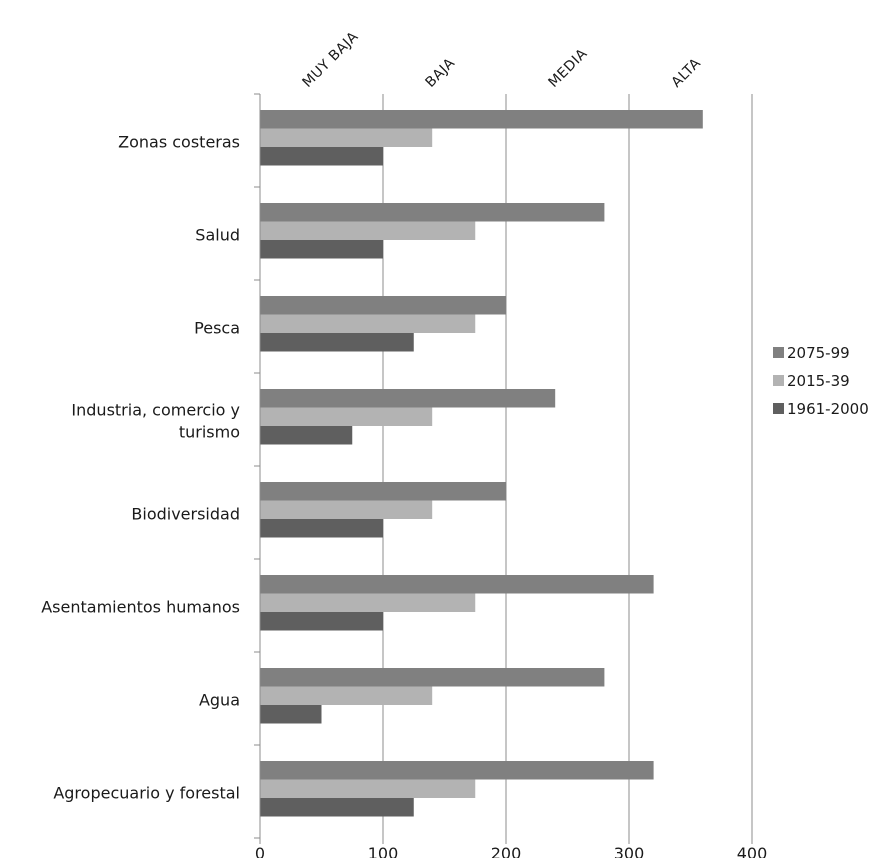 The height and width of the screenshot is (858, 889). What do you see at coordinates (687, 73) in the screenshot?
I see `top-category-label: ALTA` at bounding box center [687, 73].